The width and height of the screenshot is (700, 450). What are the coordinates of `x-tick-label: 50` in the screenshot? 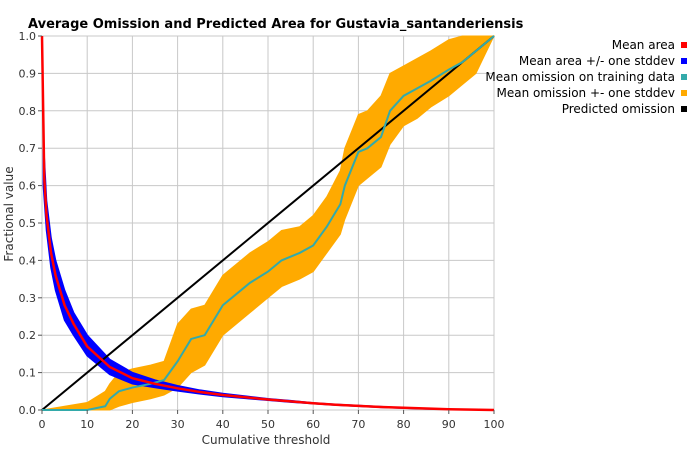 It's located at (268, 424).